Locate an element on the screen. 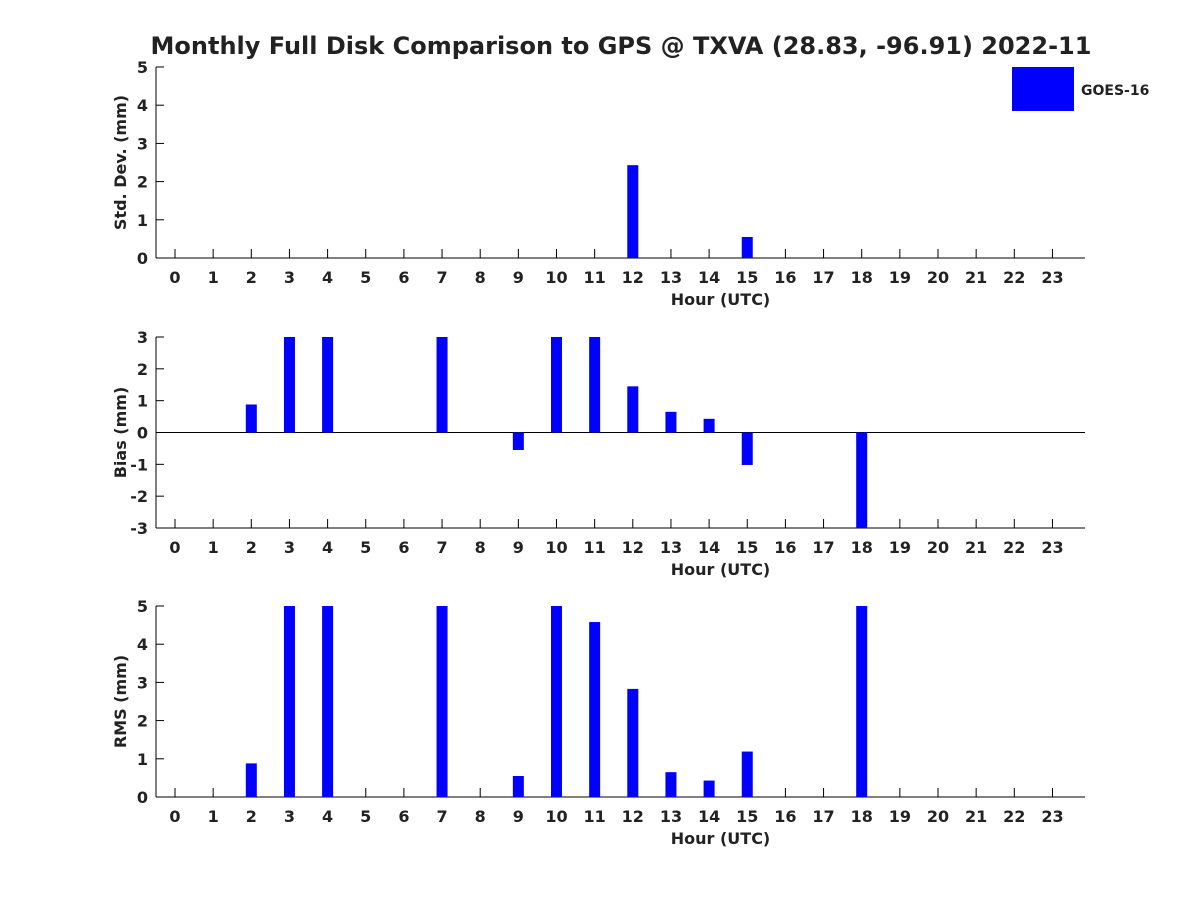 The width and height of the screenshot is (1200, 900). x-tick-label: 19 is located at coordinates (900, 277).